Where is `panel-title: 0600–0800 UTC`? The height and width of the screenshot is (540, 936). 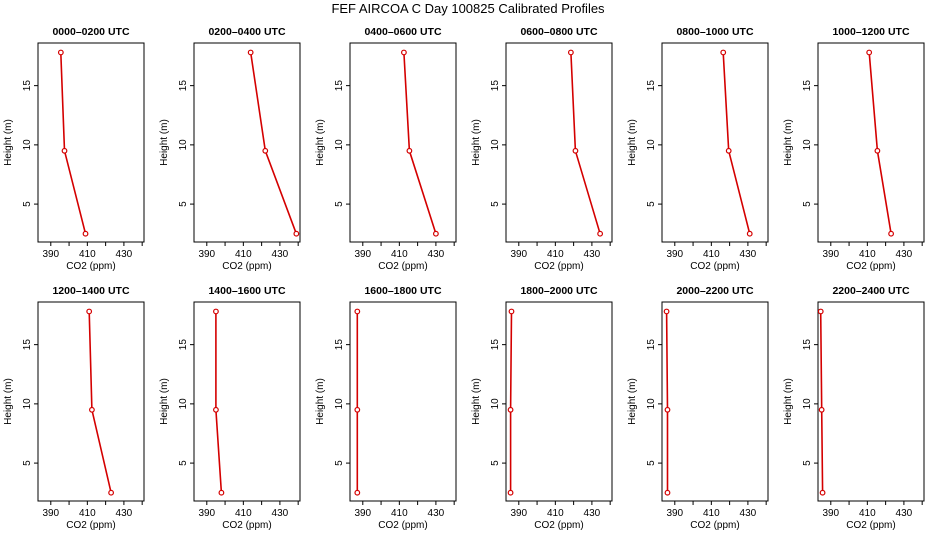
panel-title: 0600–0800 UTC is located at coordinates (558, 32).